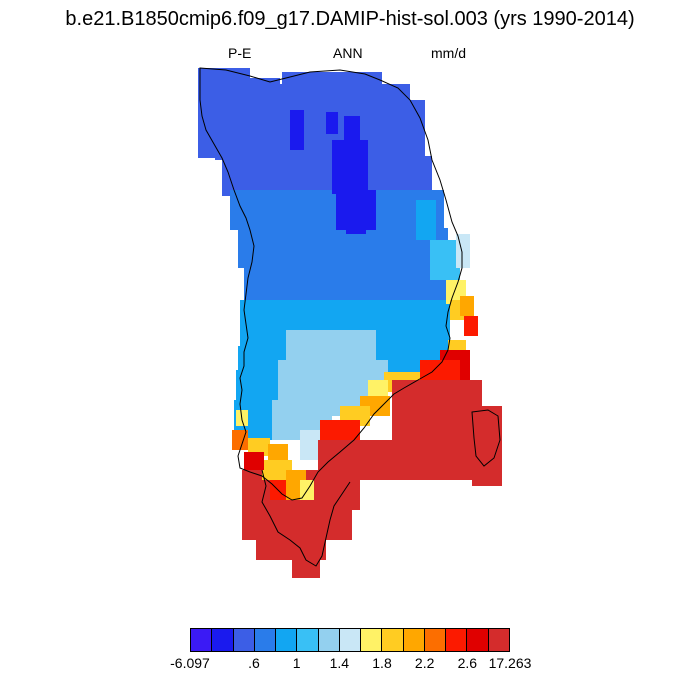 The height and width of the screenshot is (700, 700). I want to click on colorbar, so click(350, 640).